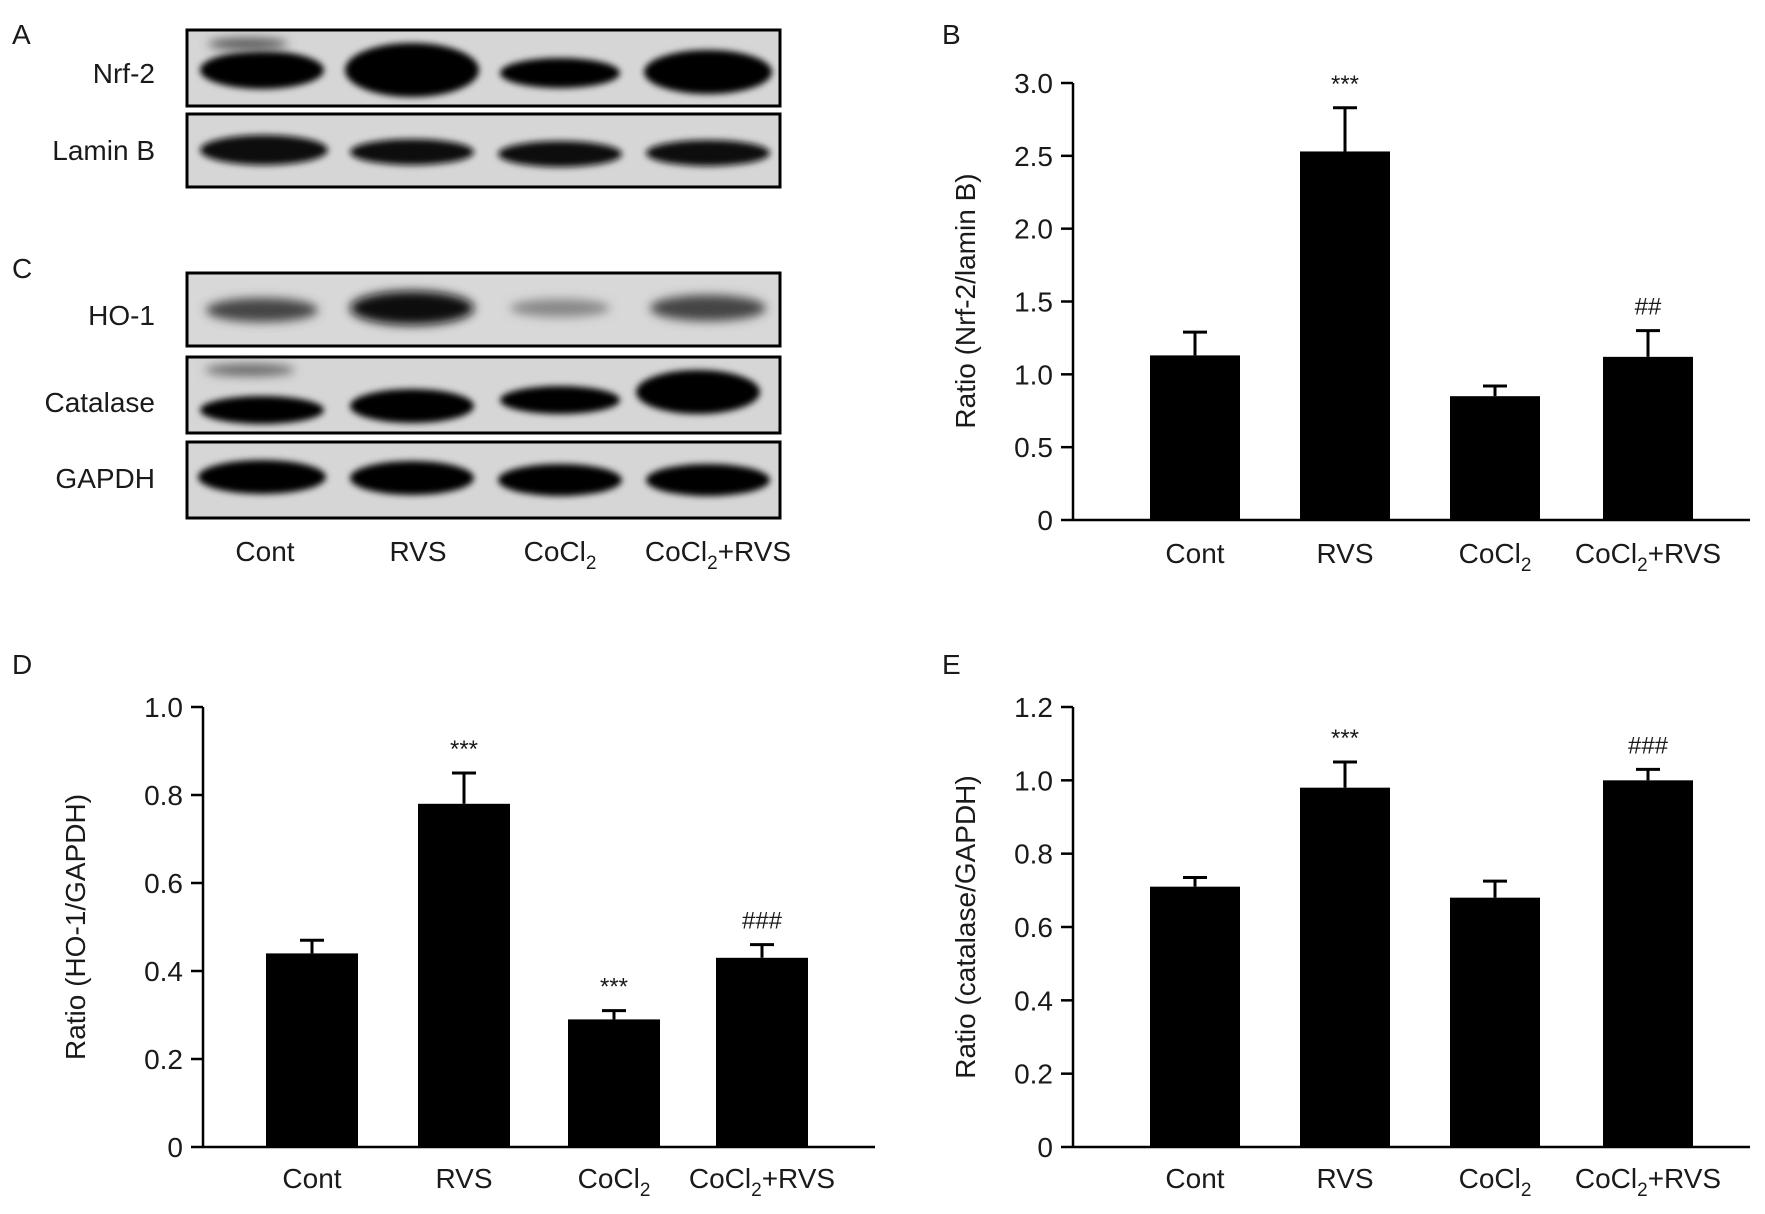 The width and height of the screenshot is (1765, 1214). What do you see at coordinates (1648, 745) in the screenshot?
I see `chart-e-significance-label: ###` at bounding box center [1648, 745].